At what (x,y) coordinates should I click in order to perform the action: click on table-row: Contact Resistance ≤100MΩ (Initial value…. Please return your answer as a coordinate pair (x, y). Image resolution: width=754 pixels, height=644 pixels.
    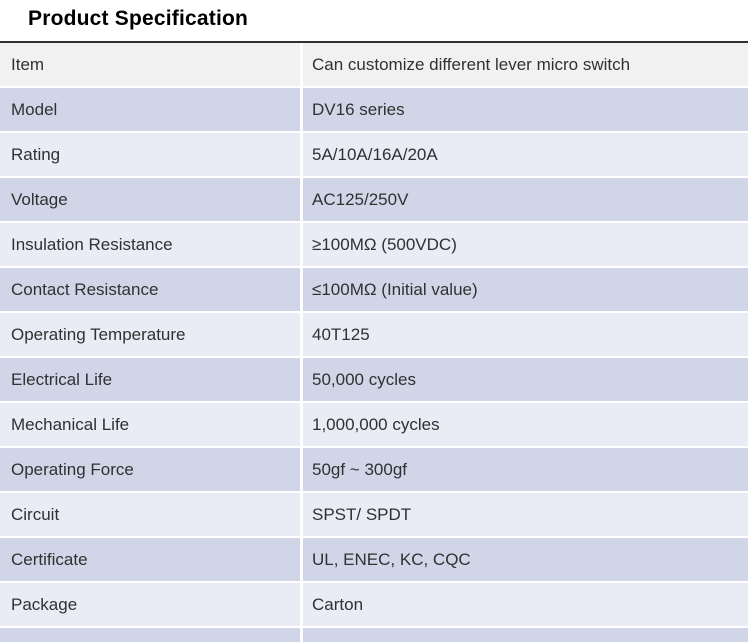
    Looking at the image, I should click on (374, 289).